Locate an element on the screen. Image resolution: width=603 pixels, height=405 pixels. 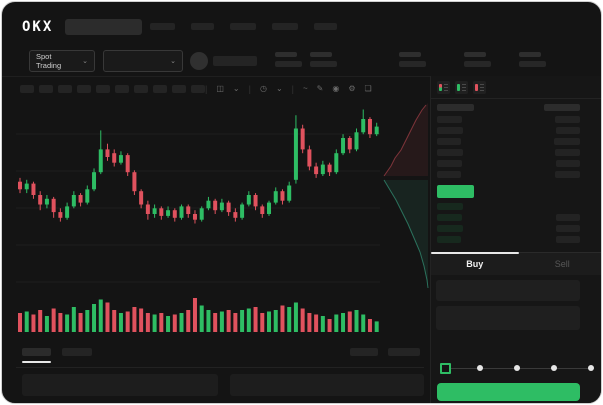
indicator-line-icon: ~ is located at coordinates (305, 88).